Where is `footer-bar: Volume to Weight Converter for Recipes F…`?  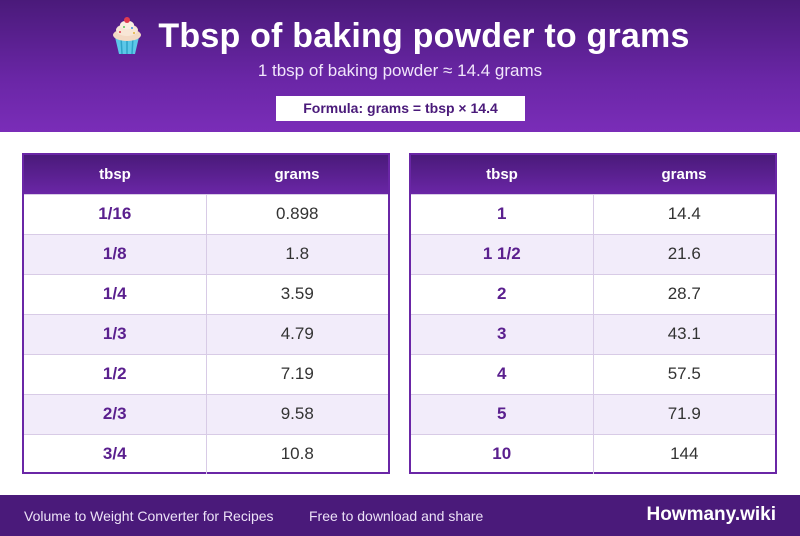 footer-bar: Volume to Weight Converter for Recipes F… is located at coordinates (400, 515).